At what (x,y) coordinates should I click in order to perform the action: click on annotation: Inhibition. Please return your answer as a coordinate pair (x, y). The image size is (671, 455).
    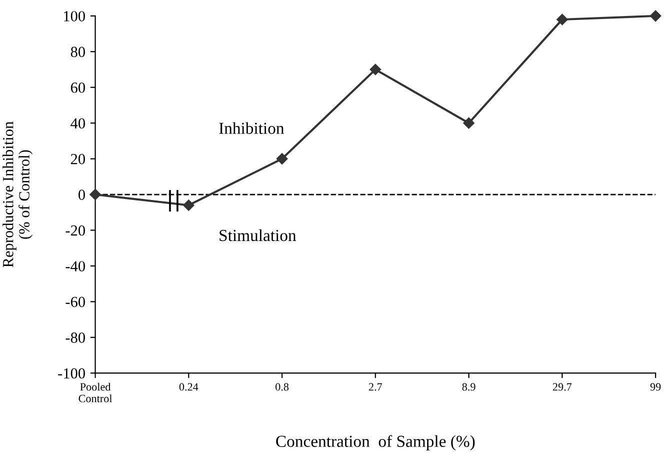
    Looking at the image, I should click on (251, 128).